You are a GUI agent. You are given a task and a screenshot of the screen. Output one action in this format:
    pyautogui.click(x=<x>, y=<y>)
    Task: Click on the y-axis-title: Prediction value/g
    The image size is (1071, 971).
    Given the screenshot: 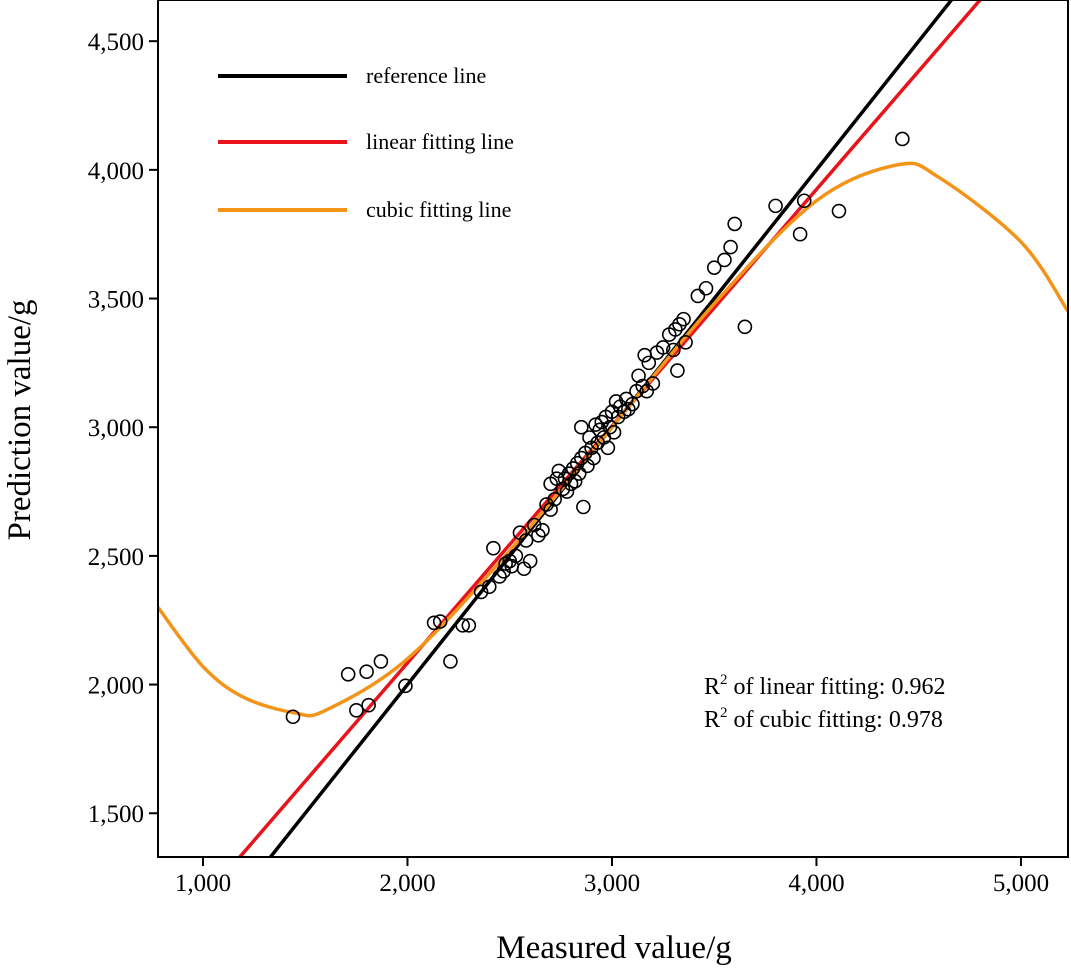 What is the action you would take?
    pyautogui.click(x=20, y=419)
    